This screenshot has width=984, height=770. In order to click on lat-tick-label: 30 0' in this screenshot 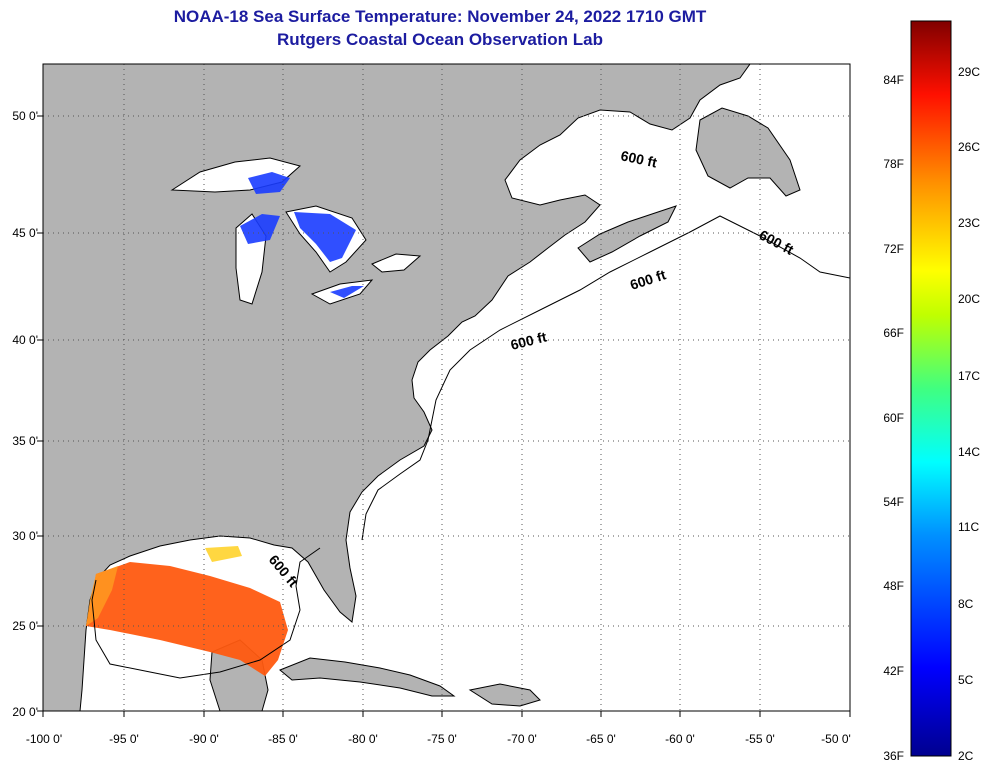, I will do `click(25, 536)`.